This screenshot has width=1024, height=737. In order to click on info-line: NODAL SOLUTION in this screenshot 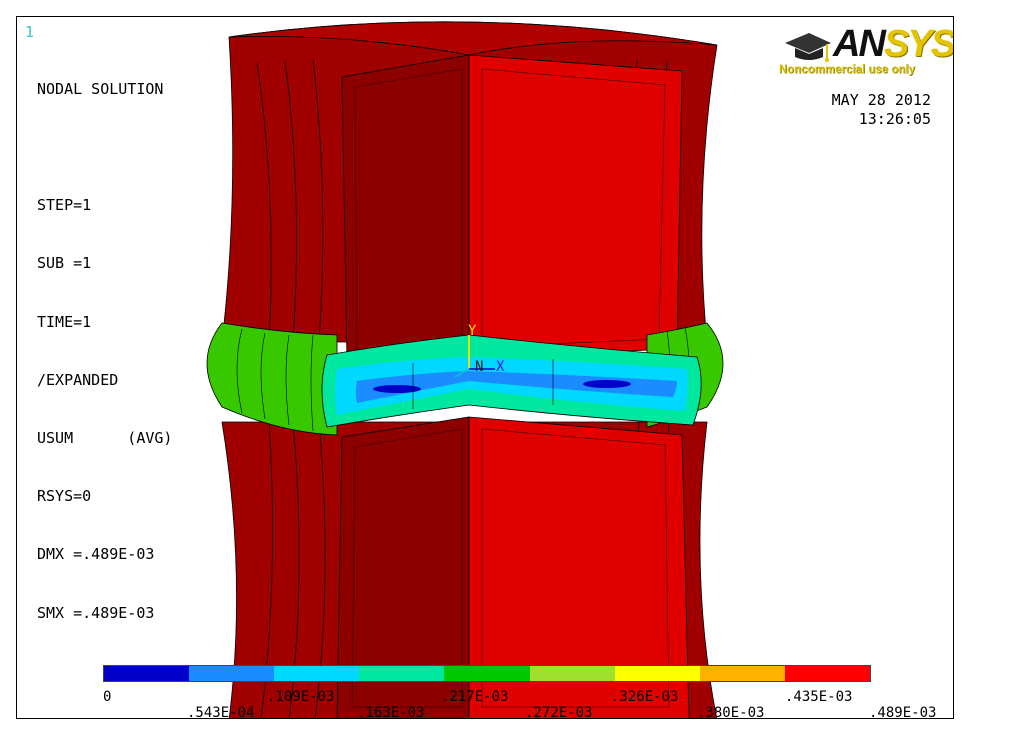, I will do `click(100, 88)`.